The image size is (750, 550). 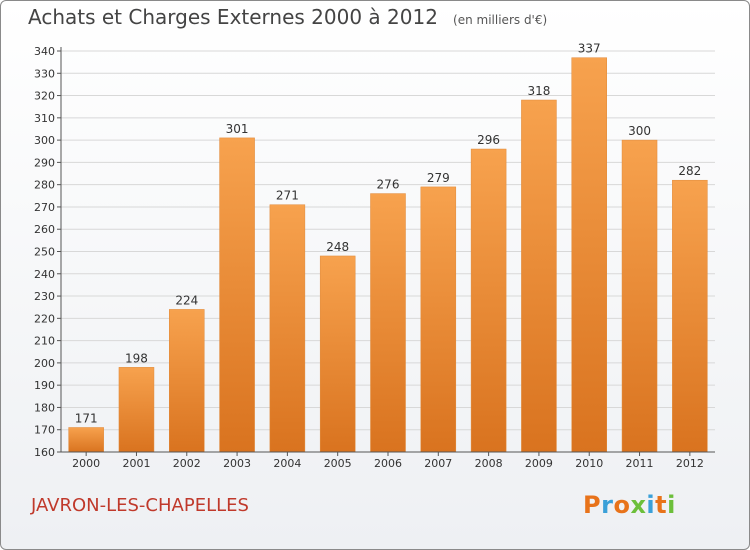 I want to click on x-tick-label: 2008, so click(x=489, y=463).